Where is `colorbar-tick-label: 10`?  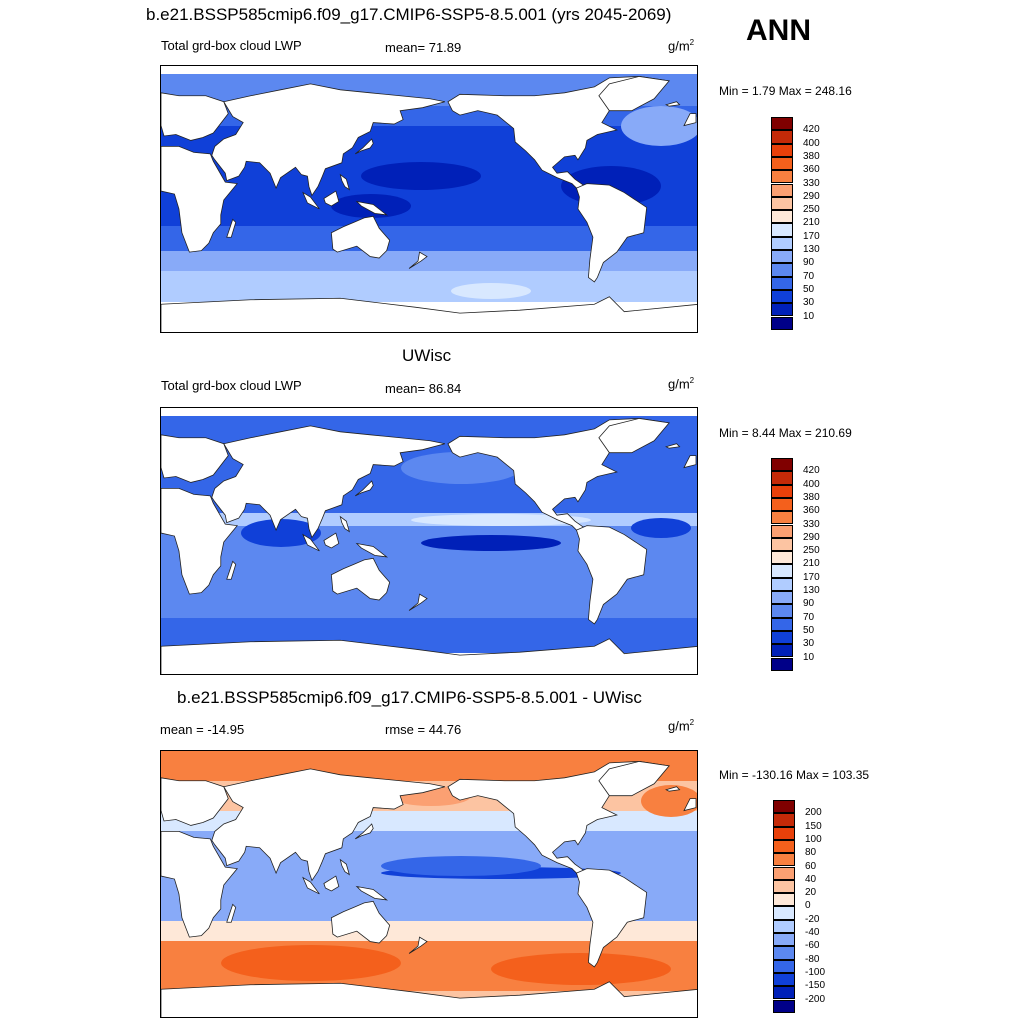 colorbar-tick-label: 10 is located at coordinates (809, 657).